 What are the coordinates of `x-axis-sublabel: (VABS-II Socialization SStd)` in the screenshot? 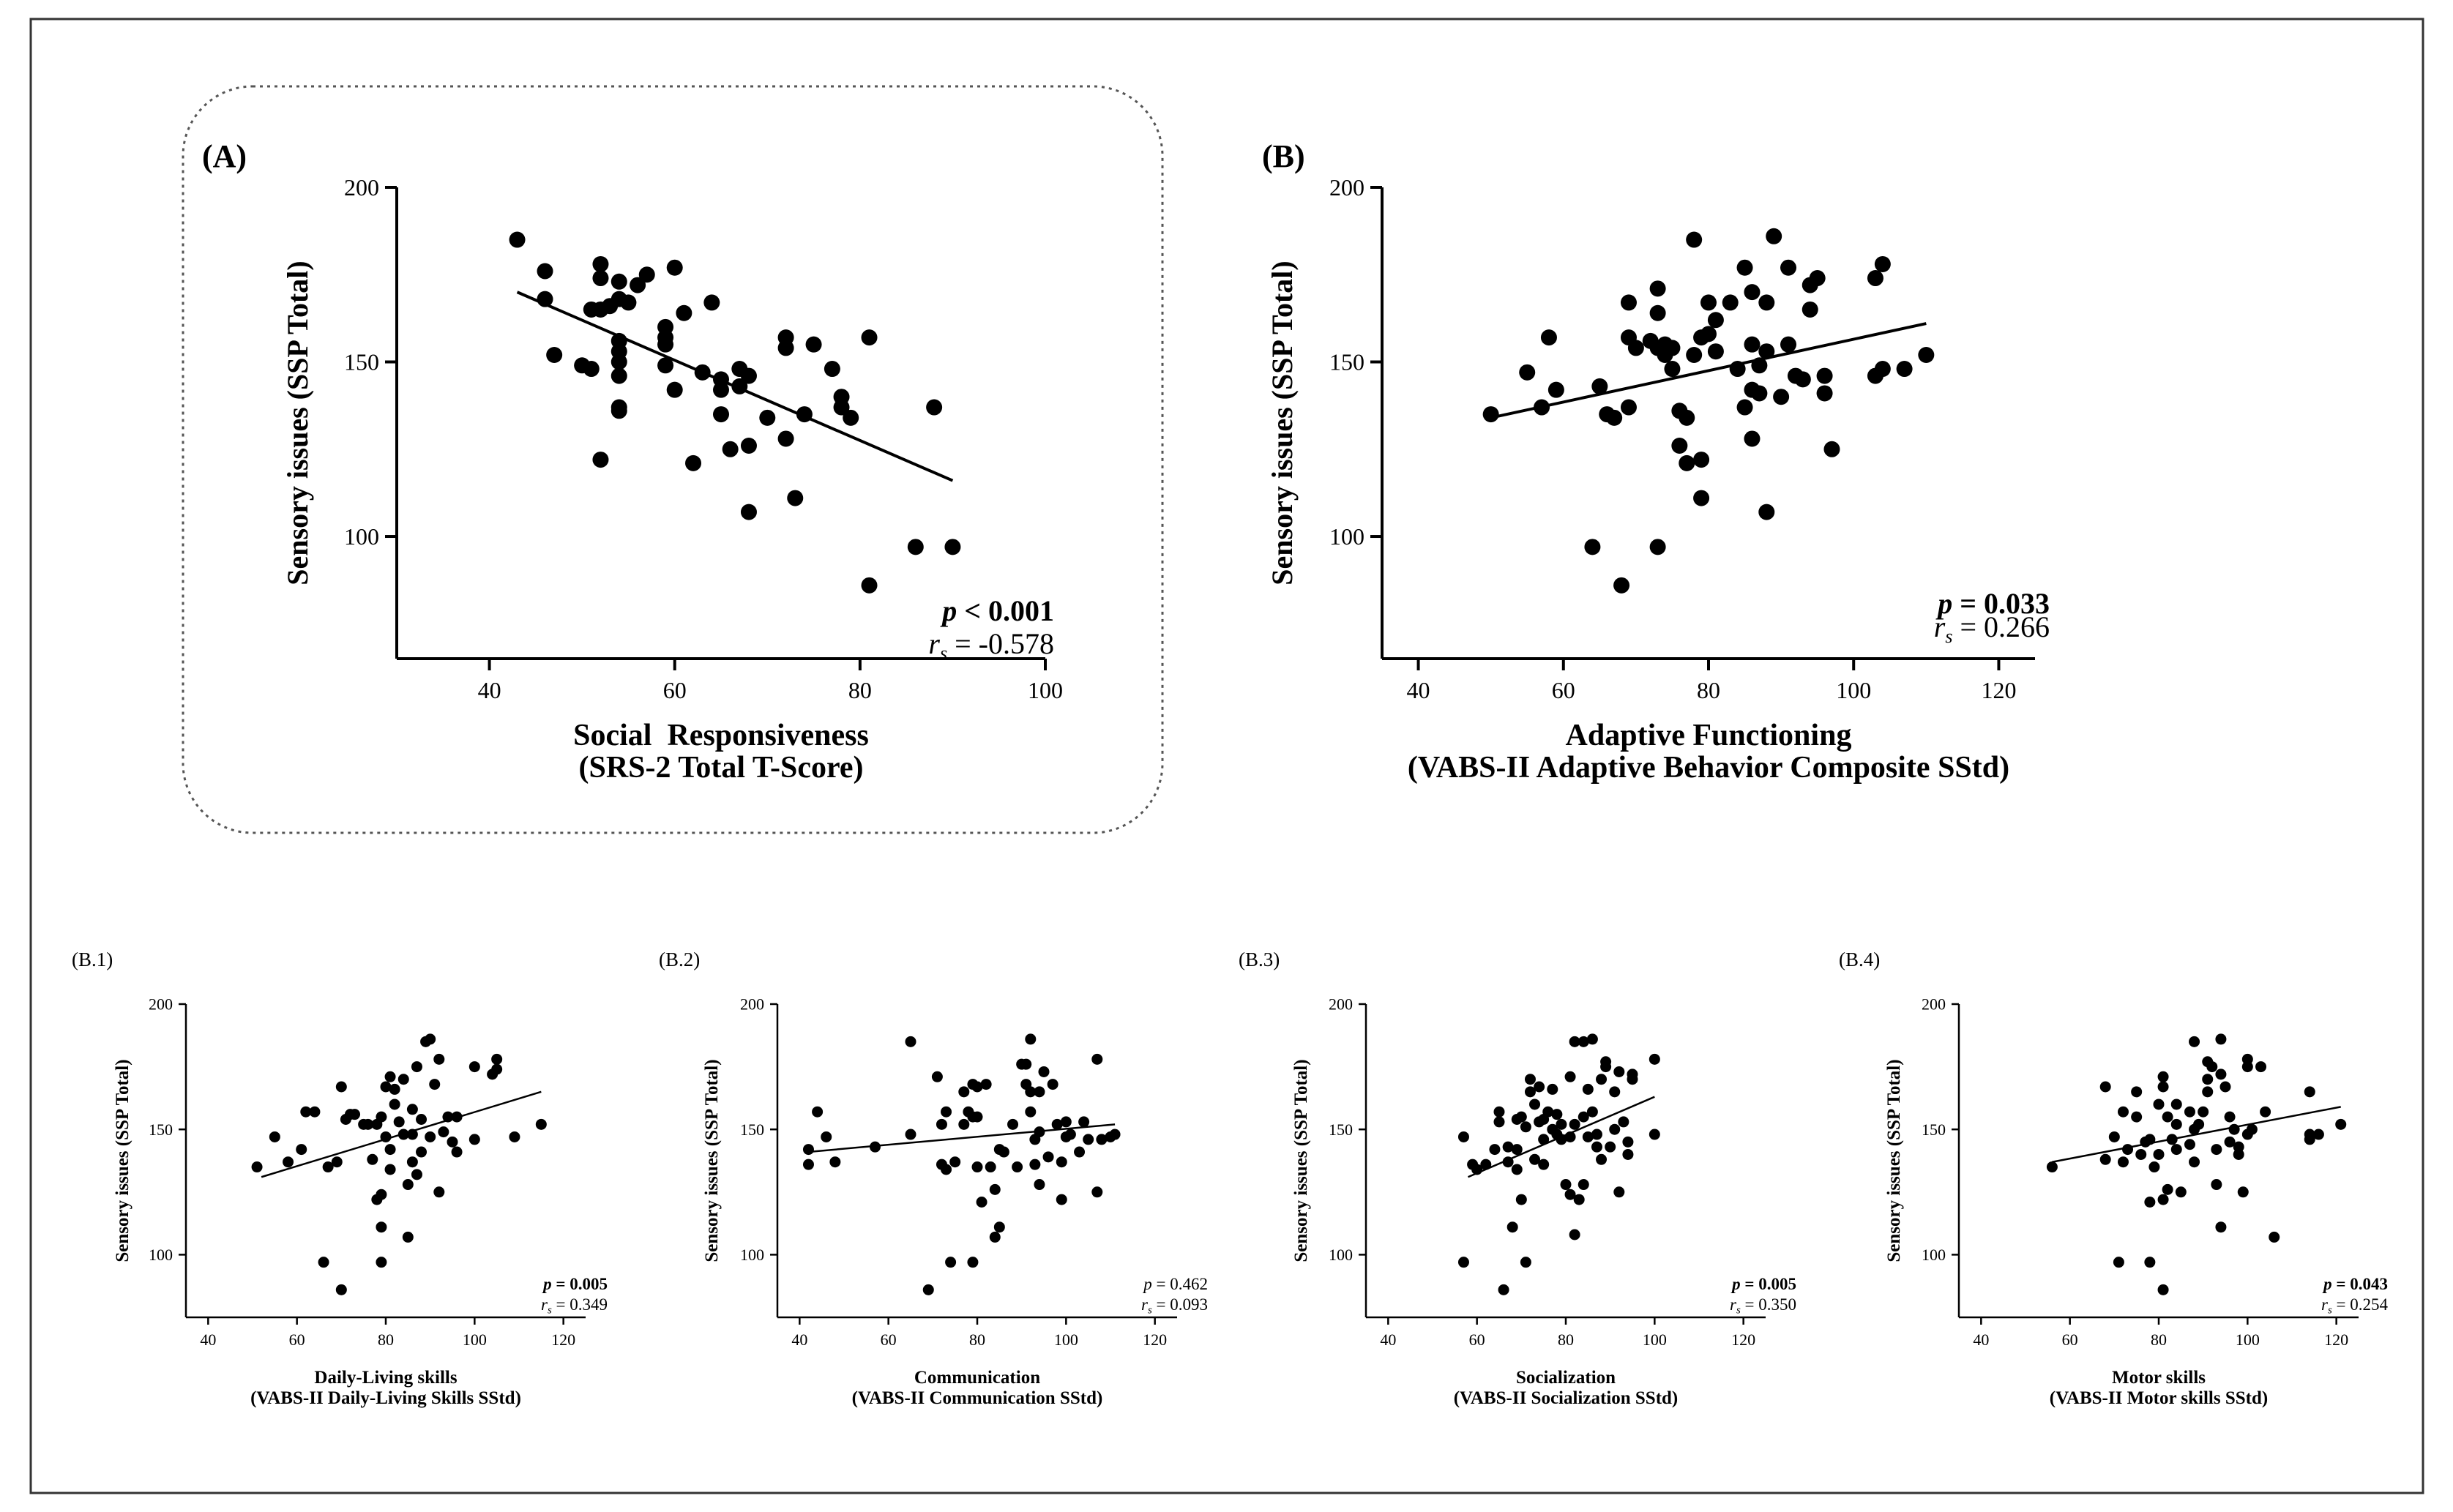 It's located at (1566, 1398).